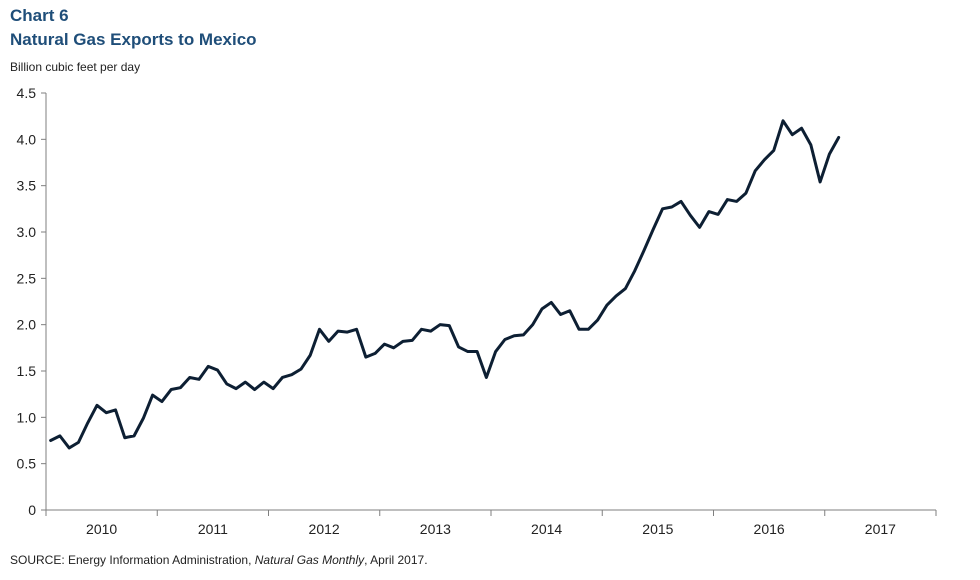 The height and width of the screenshot is (580, 980). I want to click on x-tick-label: 2015, so click(657, 529).